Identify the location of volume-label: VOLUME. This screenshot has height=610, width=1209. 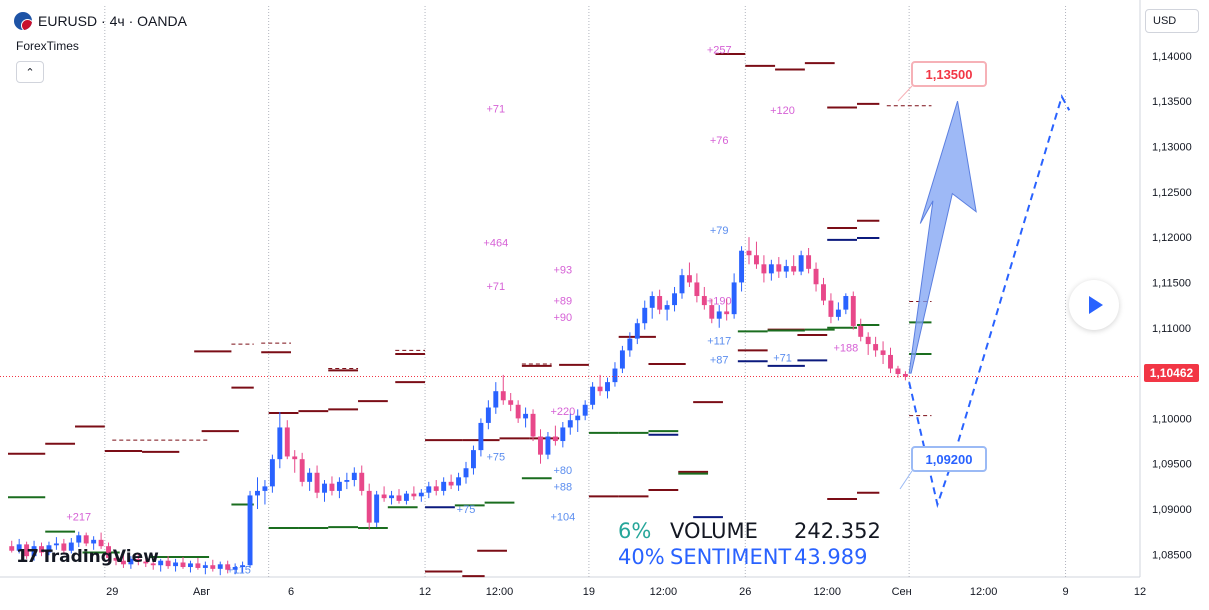
(714, 531).